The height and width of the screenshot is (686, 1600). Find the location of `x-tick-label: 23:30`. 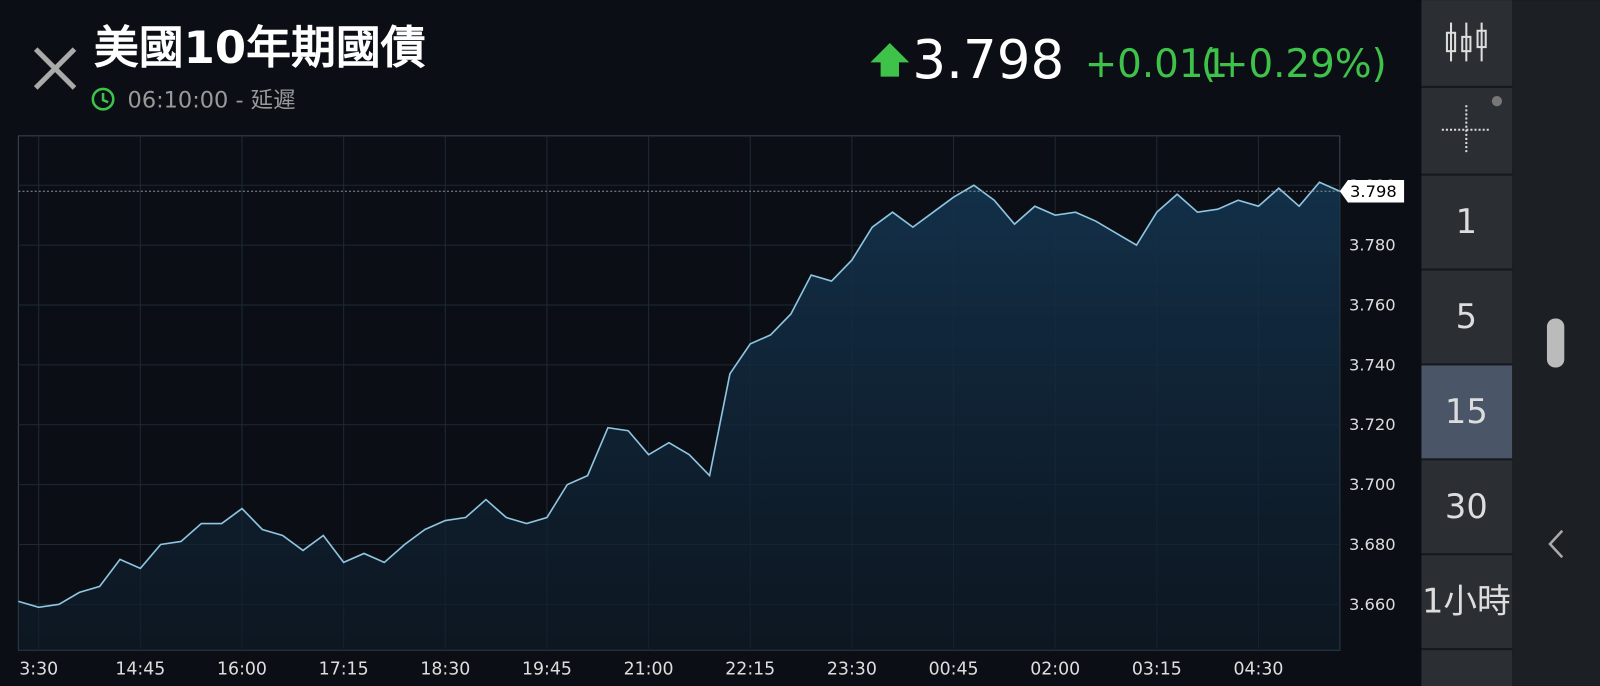

x-tick-label: 23:30 is located at coordinates (852, 670).